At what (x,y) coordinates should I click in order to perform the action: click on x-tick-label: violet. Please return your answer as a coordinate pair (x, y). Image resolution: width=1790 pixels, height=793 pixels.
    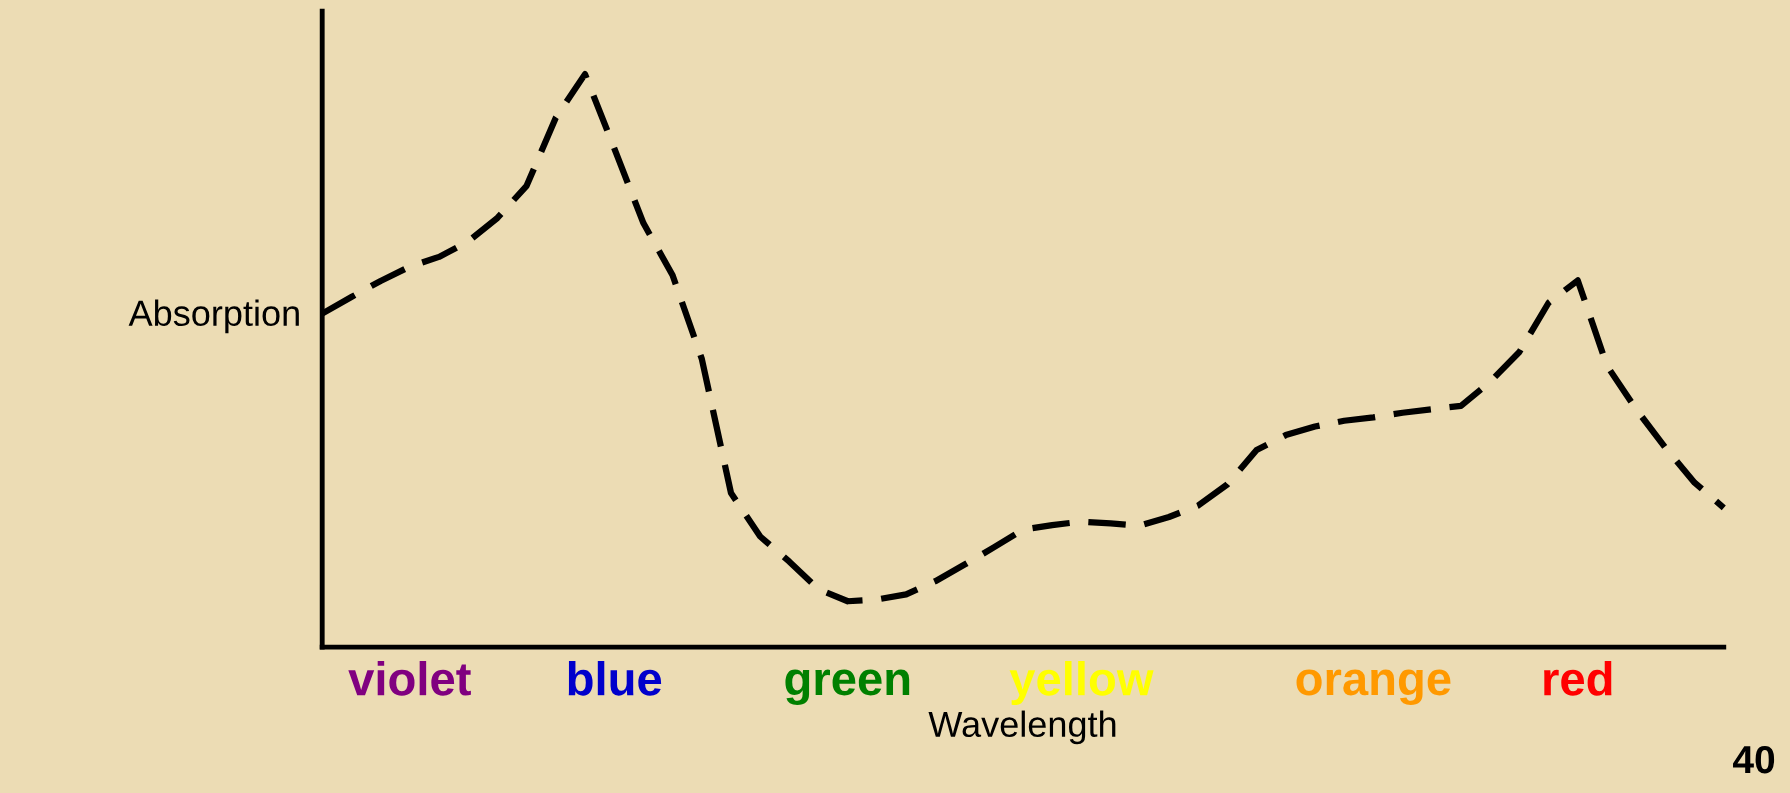
    Looking at the image, I should click on (409, 678).